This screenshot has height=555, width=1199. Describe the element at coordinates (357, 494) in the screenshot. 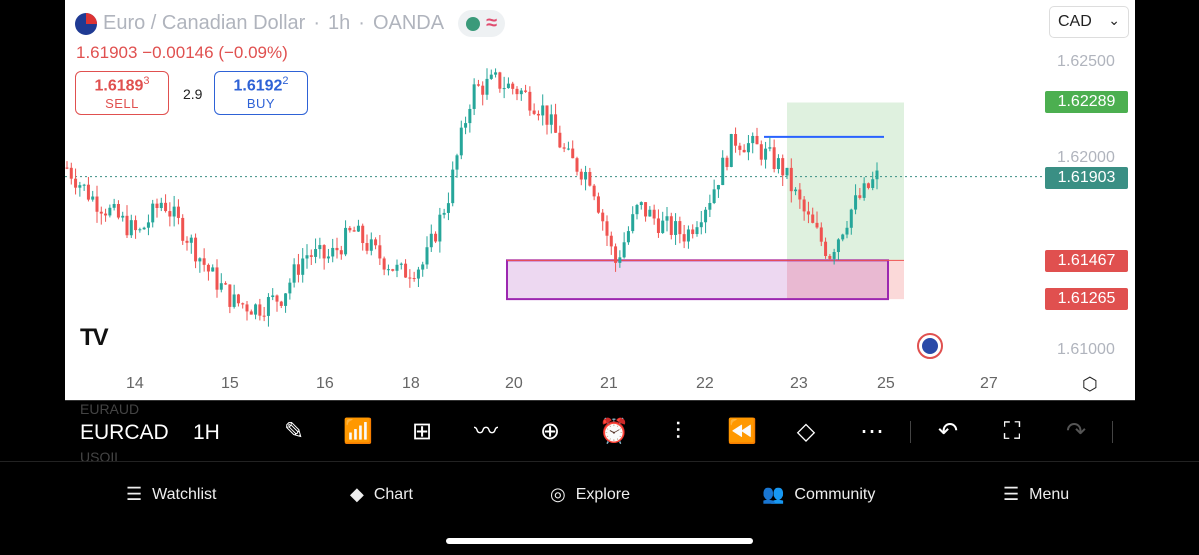

I see `chart-icon: ◆` at that location.